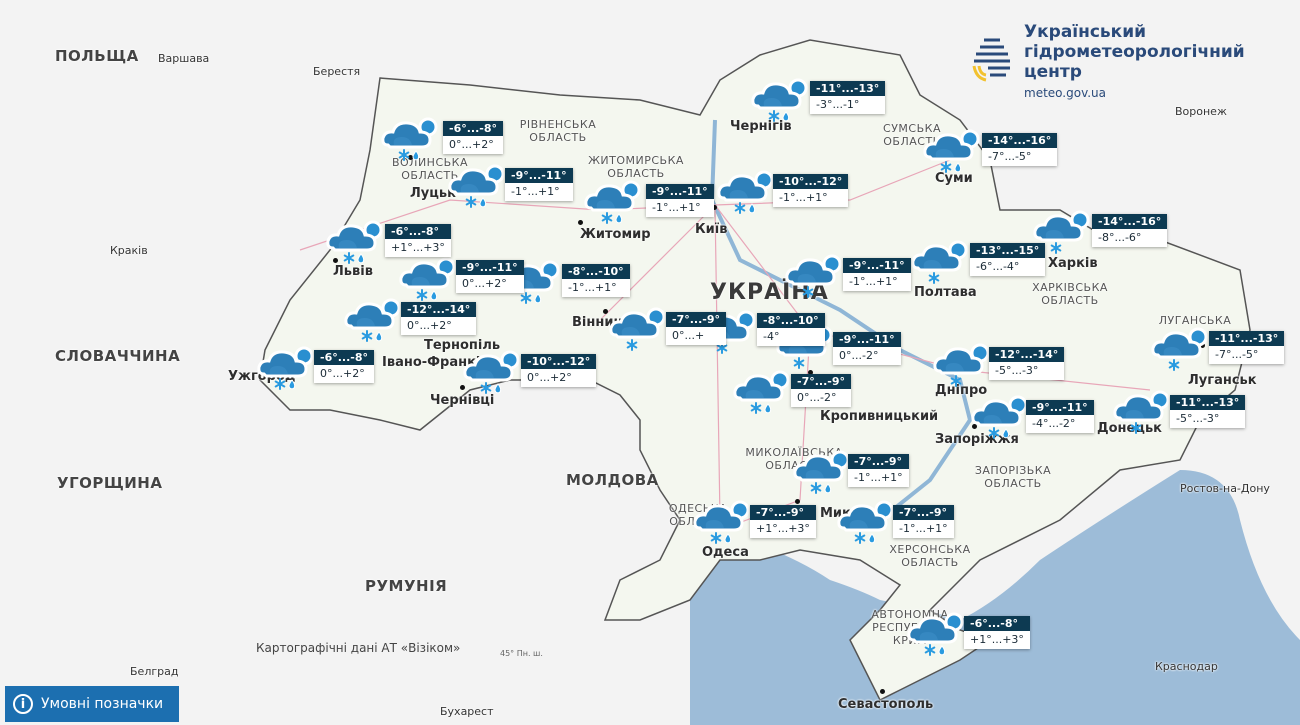  I want to click on place-label-small: Белград, so click(154, 671).